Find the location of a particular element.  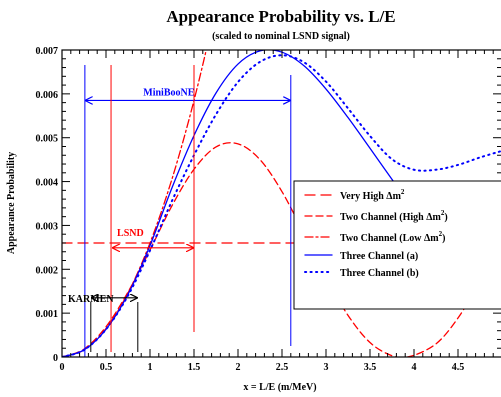

y-tick-label: 0.003 is located at coordinates (47, 226).